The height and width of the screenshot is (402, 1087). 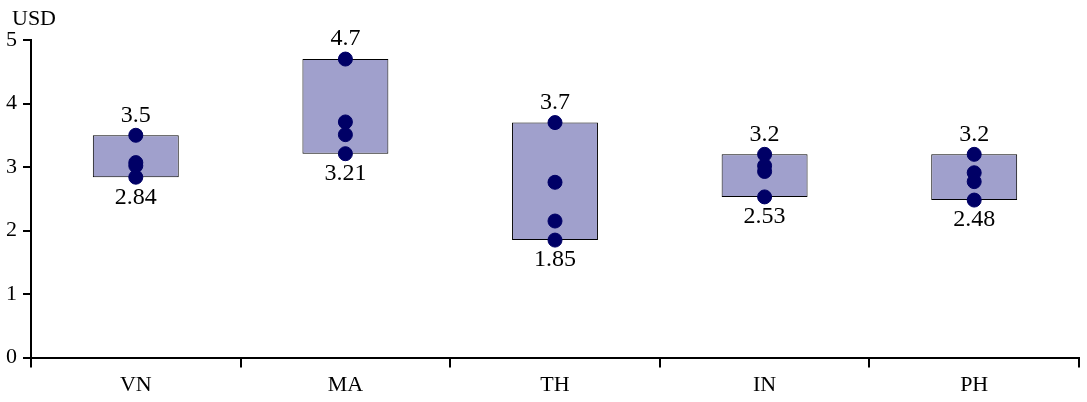 What do you see at coordinates (11, 229) in the screenshot?
I see `y-tick-label: 2` at bounding box center [11, 229].